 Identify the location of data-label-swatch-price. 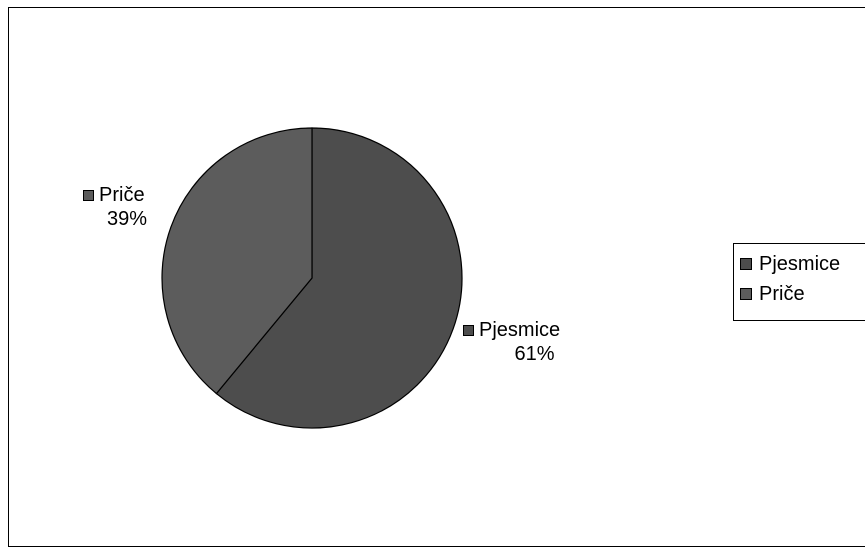
(88, 195).